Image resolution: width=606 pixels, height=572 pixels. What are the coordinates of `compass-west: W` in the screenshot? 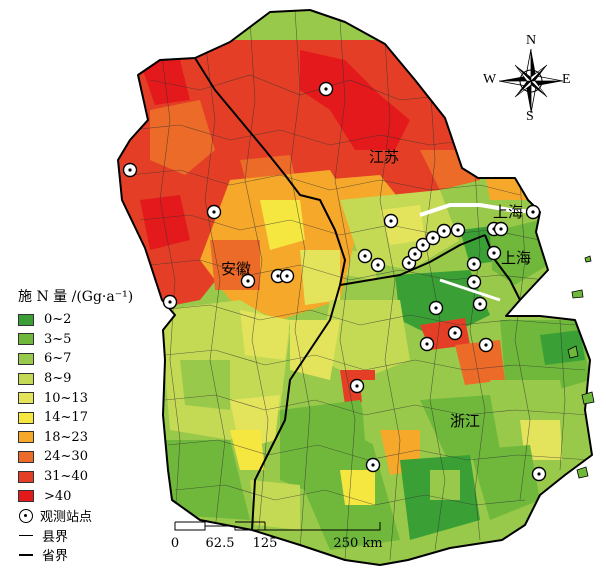 It's located at (490, 79).